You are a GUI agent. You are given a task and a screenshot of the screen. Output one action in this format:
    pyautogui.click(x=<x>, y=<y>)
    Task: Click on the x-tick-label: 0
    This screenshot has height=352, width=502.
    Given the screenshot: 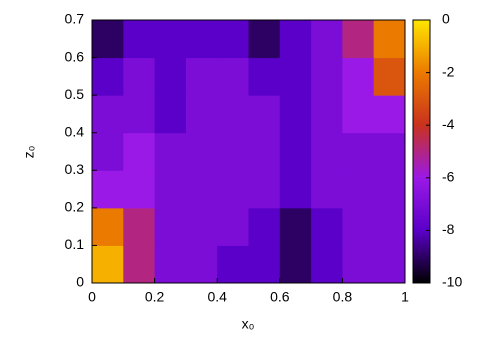 What is the action you would take?
    pyautogui.click(x=92, y=297)
    